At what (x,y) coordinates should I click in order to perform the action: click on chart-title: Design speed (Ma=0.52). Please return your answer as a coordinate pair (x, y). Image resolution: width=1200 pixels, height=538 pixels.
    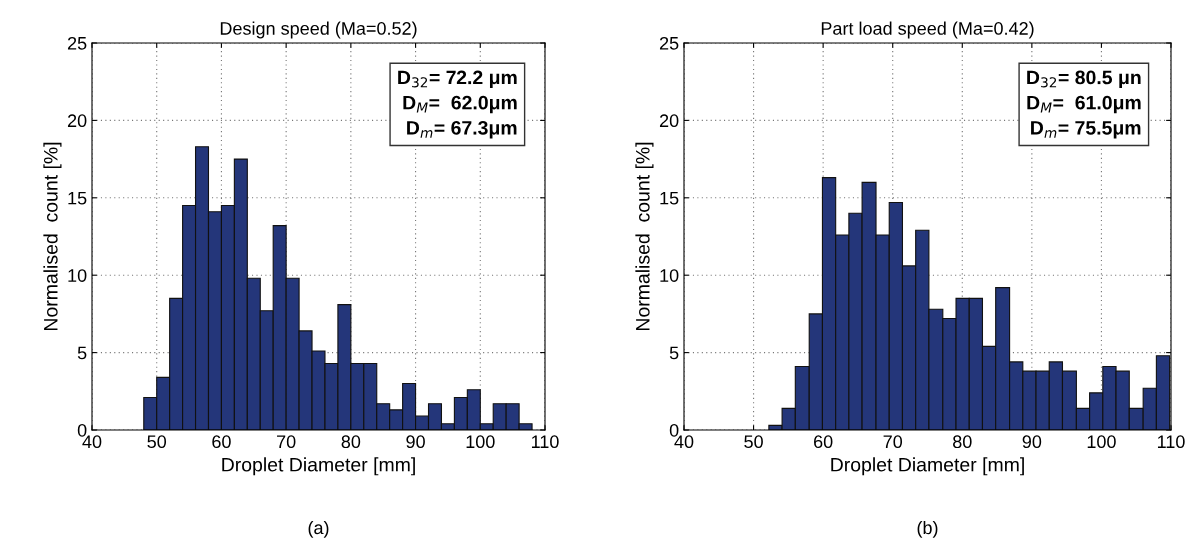
    Looking at the image, I should click on (318, 30).